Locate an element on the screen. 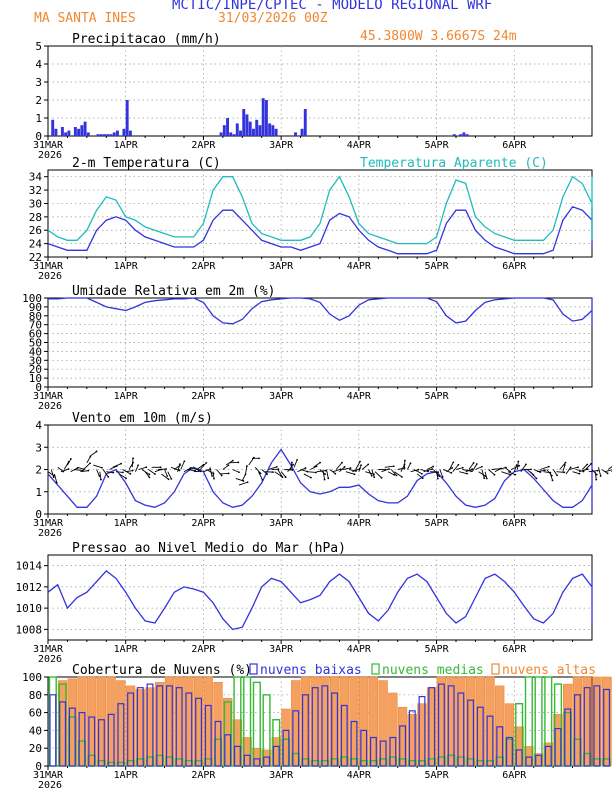 The width and height of the screenshot is (612, 792). series-line-temperatura-aparente is located at coordinates (320, 210).